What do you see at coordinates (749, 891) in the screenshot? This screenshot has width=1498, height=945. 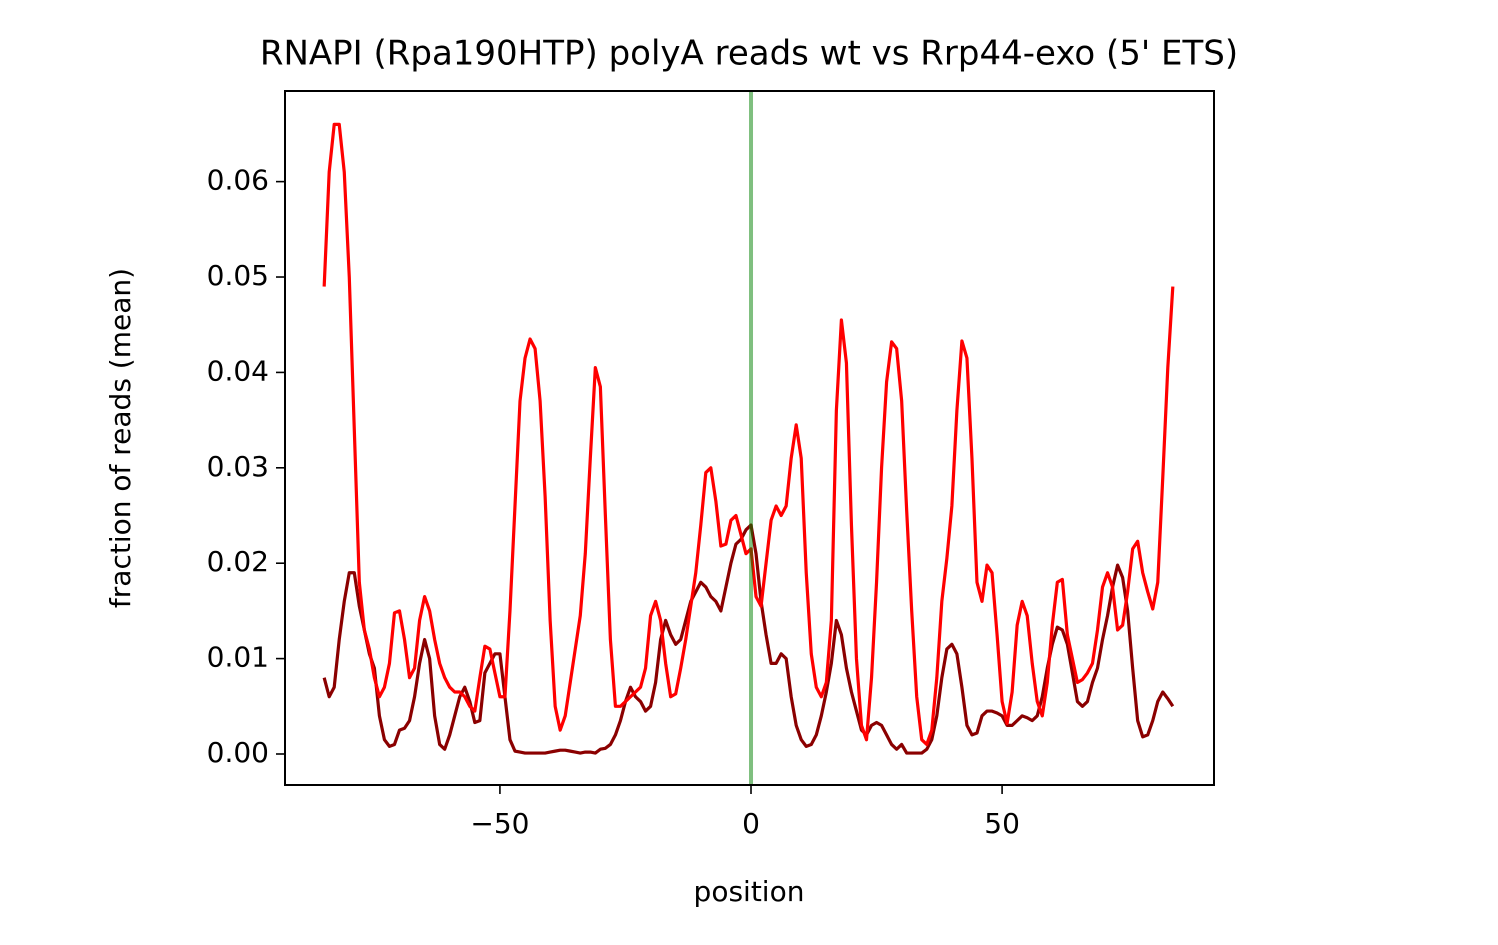 I see `x-axis-label: position` at bounding box center [749, 891].